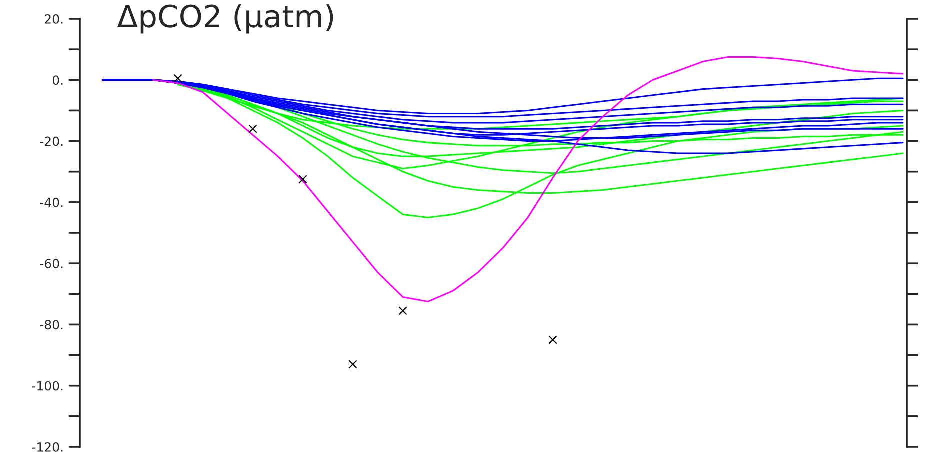 The image size is (928, 458). Describe the element at coordinates (54, 19) in the screenshot. I see `y-tick-label: 20.` at that location.